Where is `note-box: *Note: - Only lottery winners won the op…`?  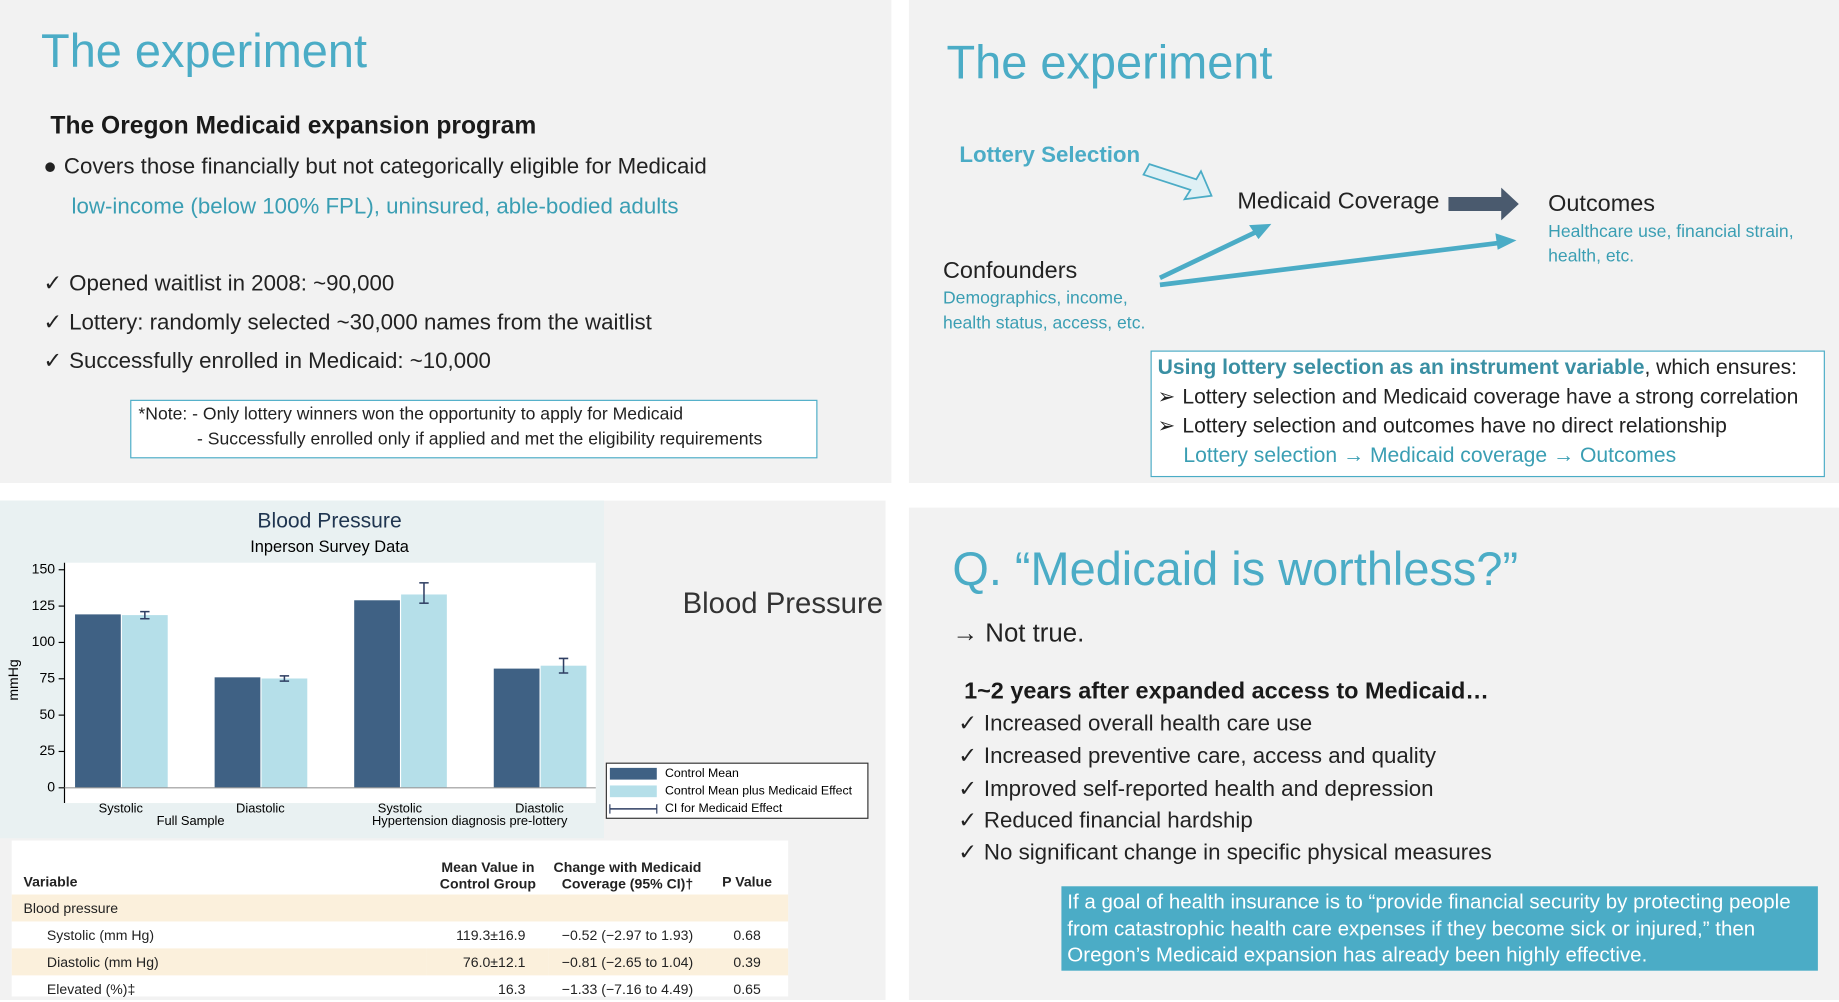
note-box: *Note: - Only lottery winners won the op… is located at coordinates (474, 429).